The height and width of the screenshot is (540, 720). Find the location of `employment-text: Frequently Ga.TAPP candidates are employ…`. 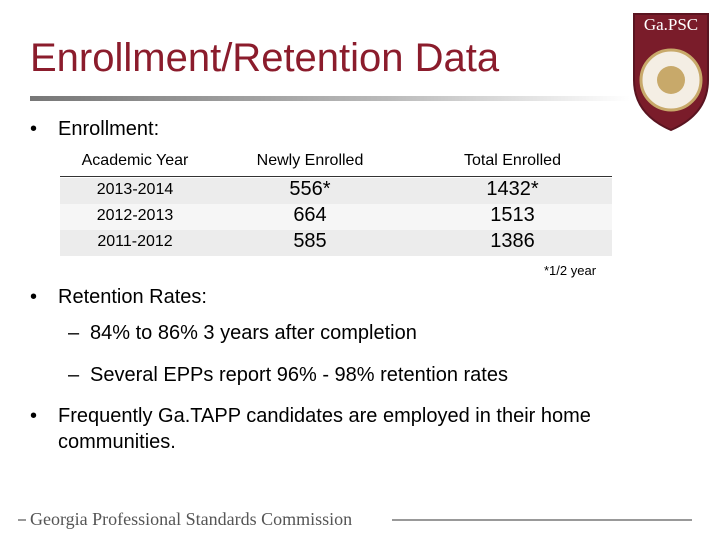

employment-text: Frequently Ga.TAPP candidates are employ… is located at coordinates (324, 429).